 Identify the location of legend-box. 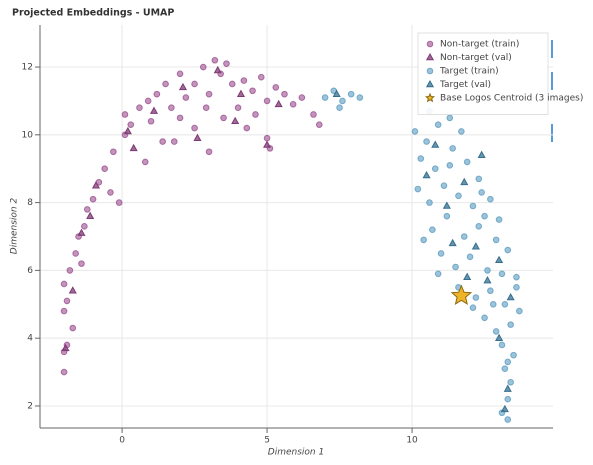
(483, 73).